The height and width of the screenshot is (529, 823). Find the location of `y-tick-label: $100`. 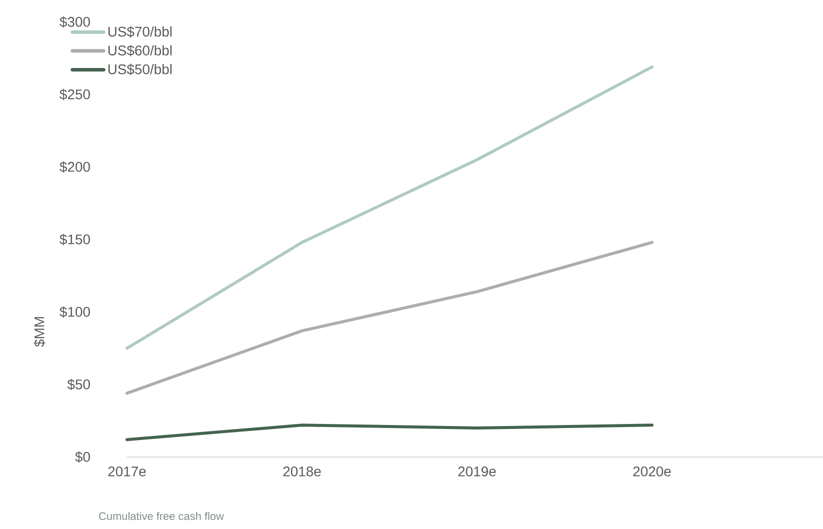

y-tick-label: $100 is located at coordinates (75, 312).